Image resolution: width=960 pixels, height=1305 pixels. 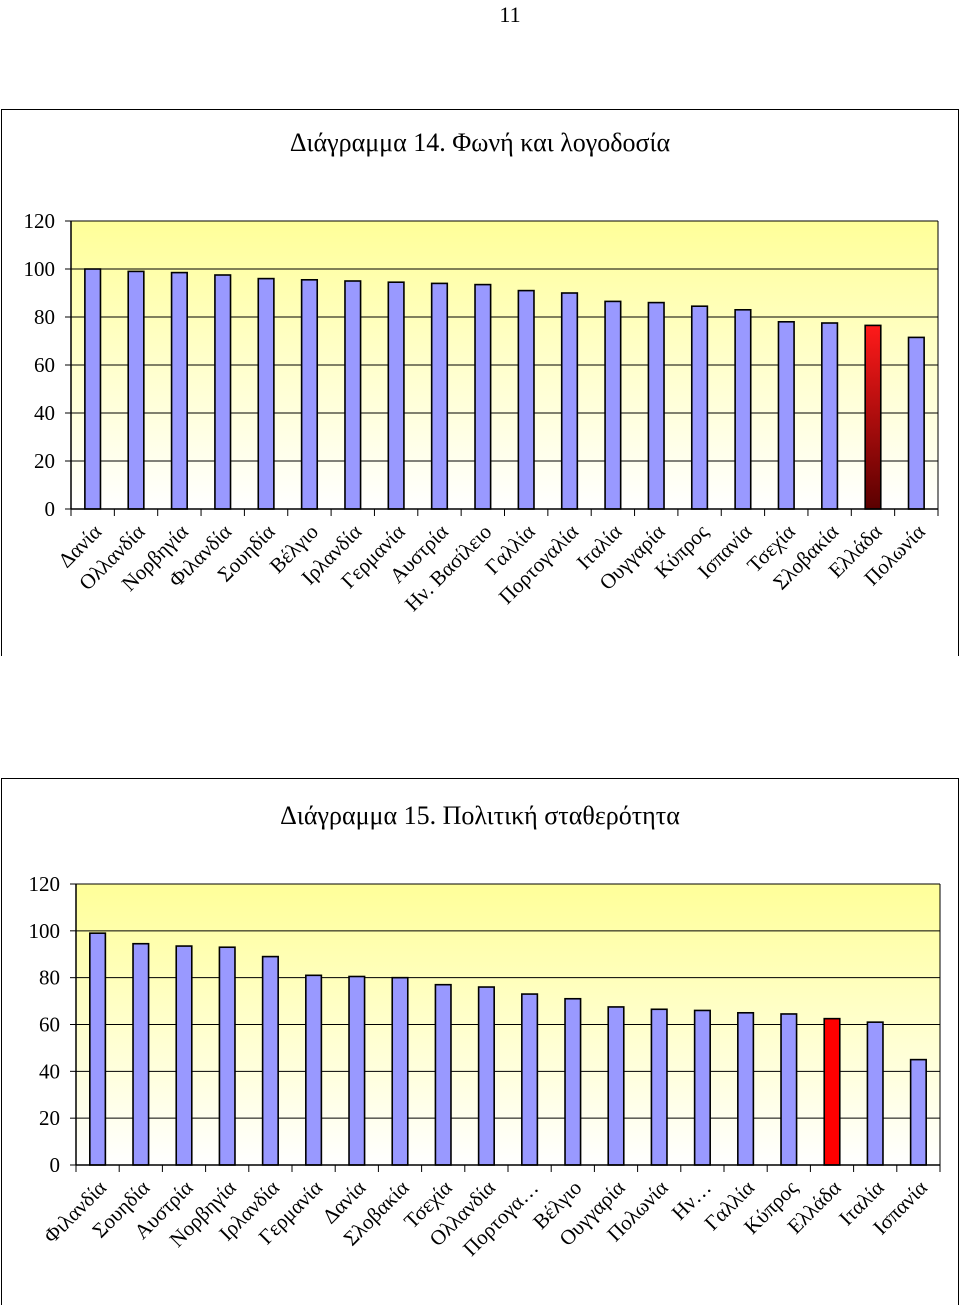 What do you see at coordinates (480, 142) in the screenshot?
I see `chart-14-title: Διάγραμμα 14. Φωνή και λογοδοσία` at bounding box center [480, 142].